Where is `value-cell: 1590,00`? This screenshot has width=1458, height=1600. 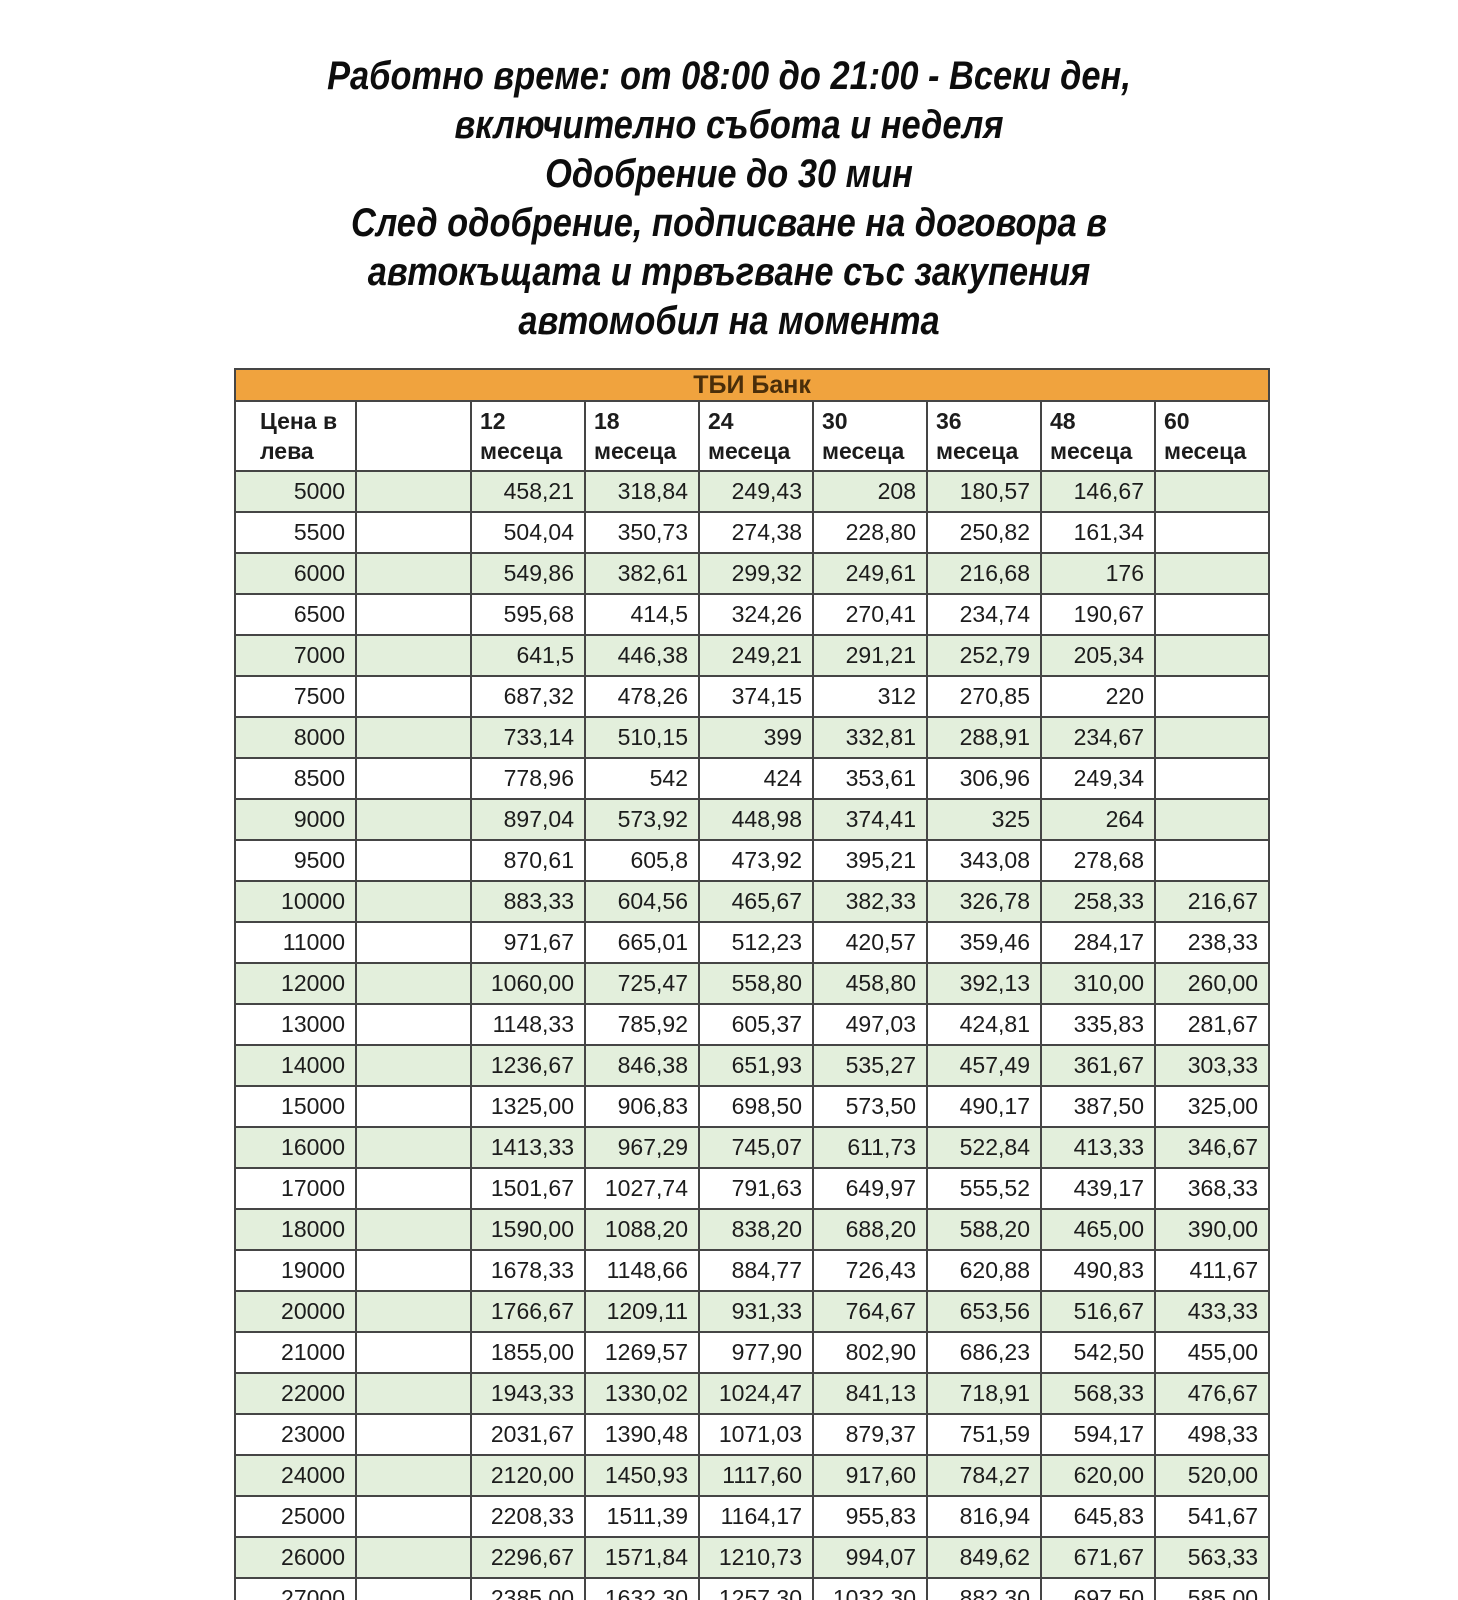
value-cell: 1590,00 is located at coordinates (528, 1229).